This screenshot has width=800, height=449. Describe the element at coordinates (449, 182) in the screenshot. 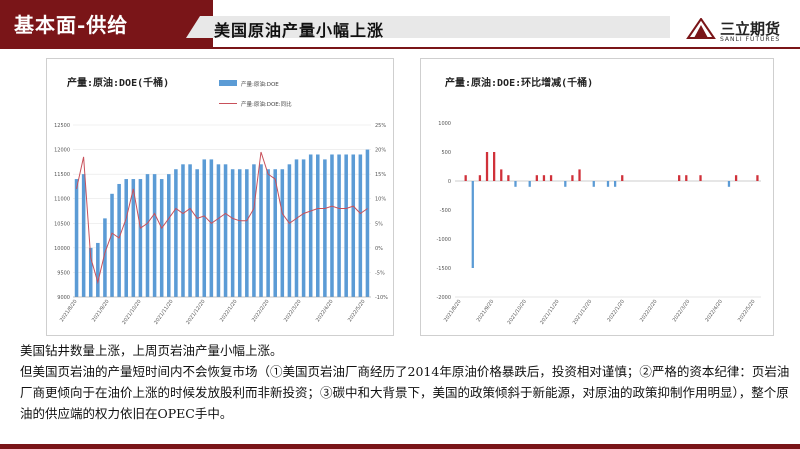

I see `y-tick-label: 0` at that location.